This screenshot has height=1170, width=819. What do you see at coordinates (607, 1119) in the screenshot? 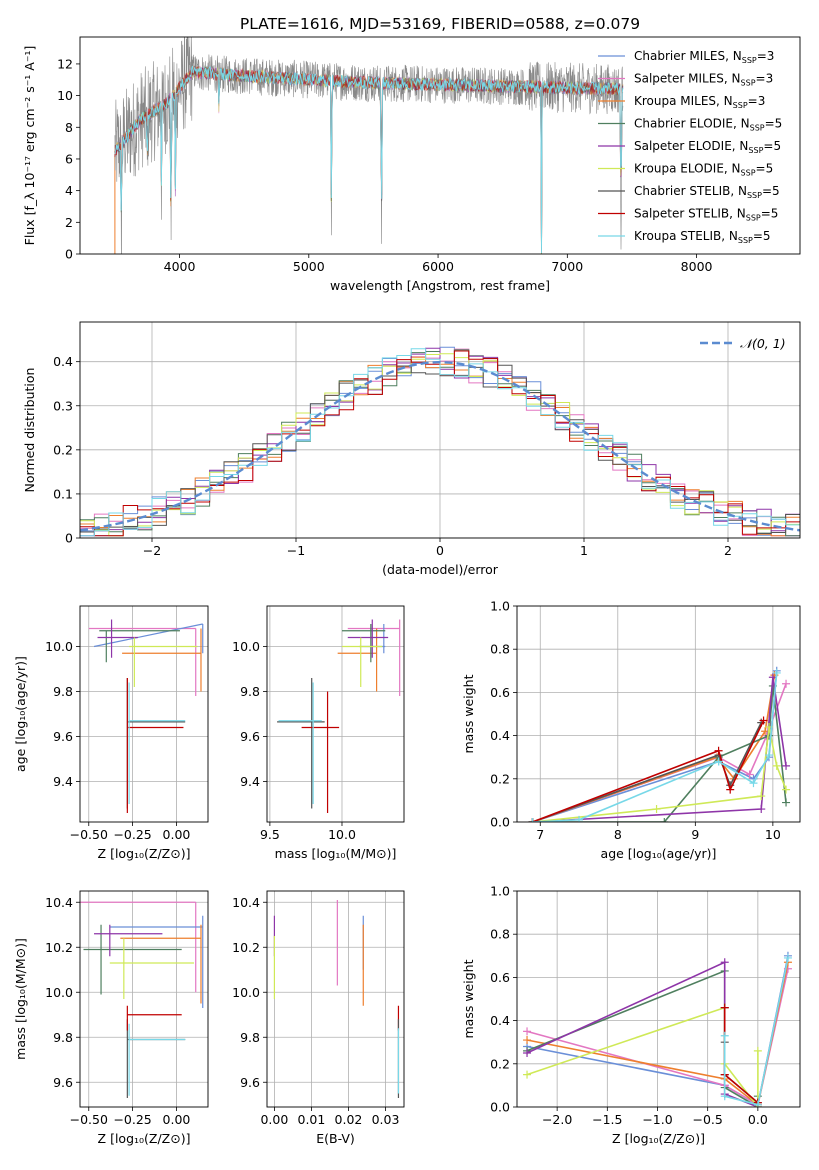
I see `x-tick-label: −1.5` at bounding box center [607, 1119].